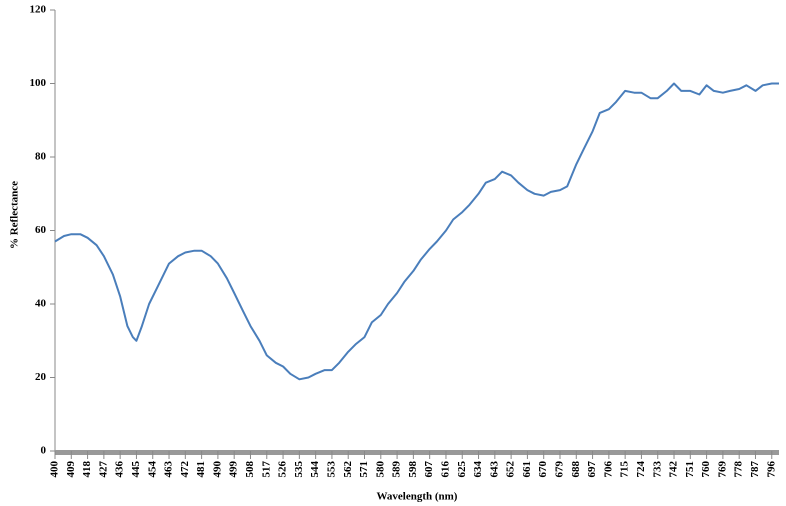 Image resolution: width=786 pixels, height=506 pixels. I want to click on x-tick-label: 517, so click(266, 469).